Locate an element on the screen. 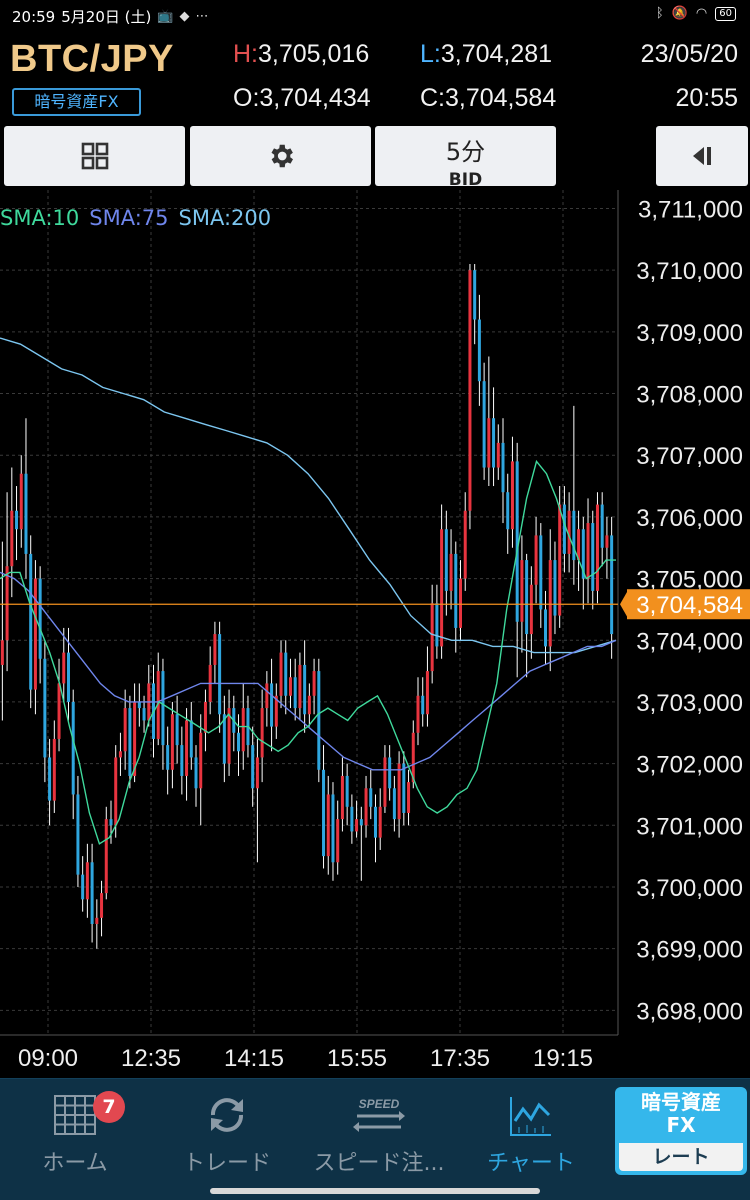 This screenshot has height=1200, width=750. speed-icon-text: SPEED is located at coordinates (379, 1104).